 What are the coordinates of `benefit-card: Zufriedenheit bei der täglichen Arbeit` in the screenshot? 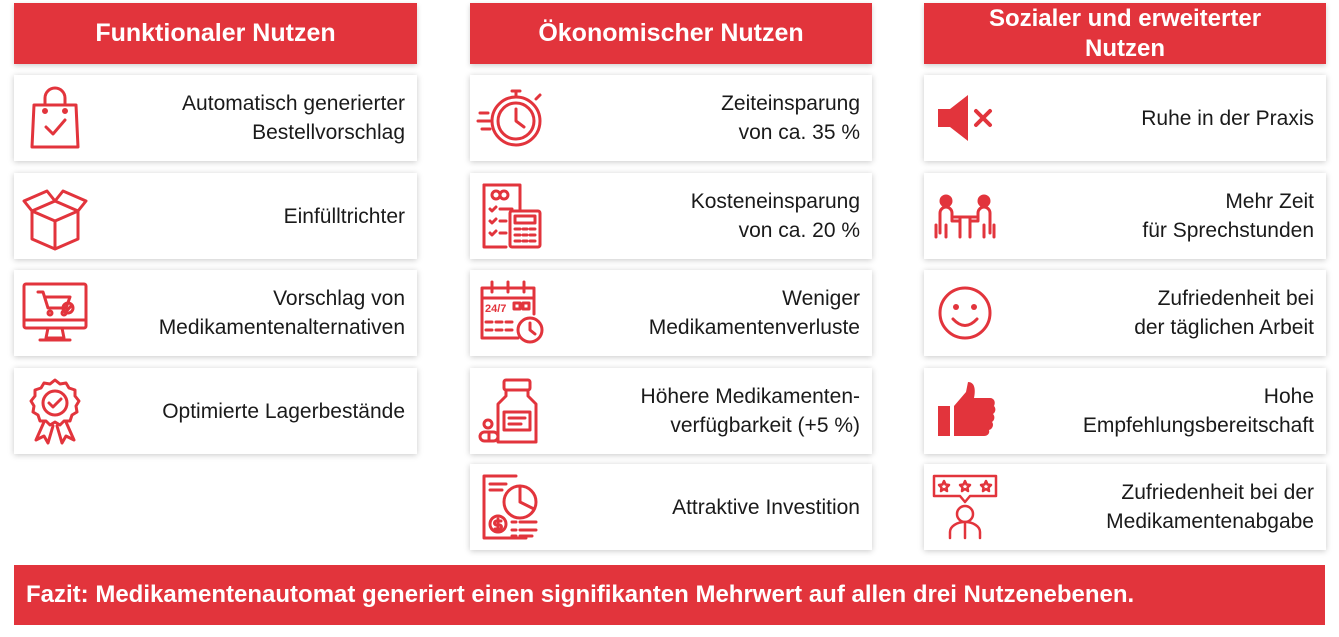 It's located at (1125, 313).